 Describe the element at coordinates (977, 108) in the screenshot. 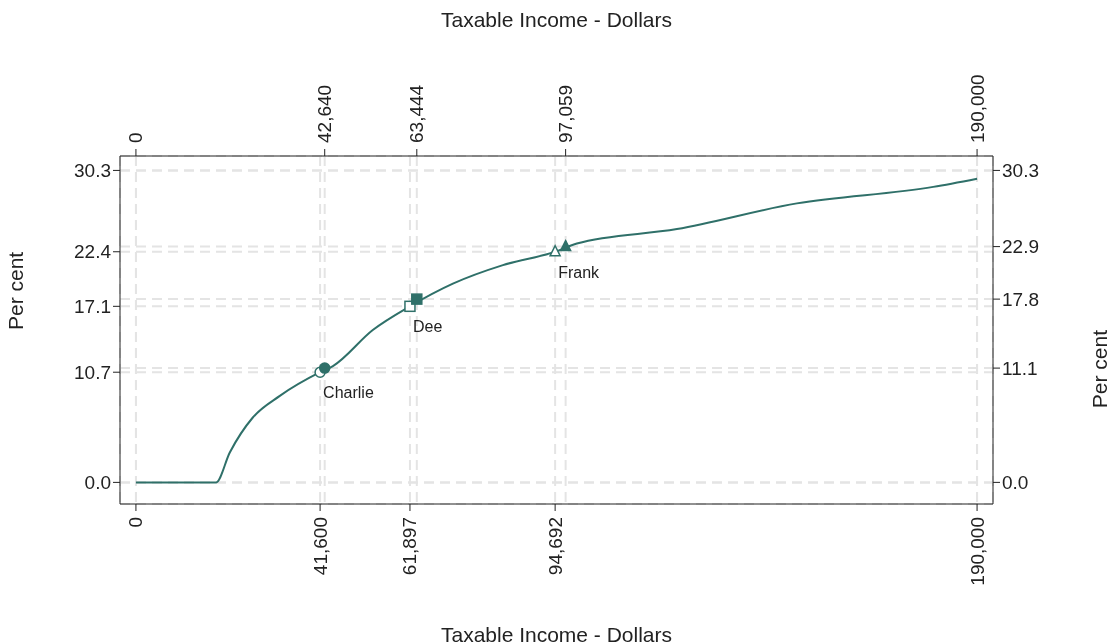

I see `x2-tick-label: 190,000` at that location.